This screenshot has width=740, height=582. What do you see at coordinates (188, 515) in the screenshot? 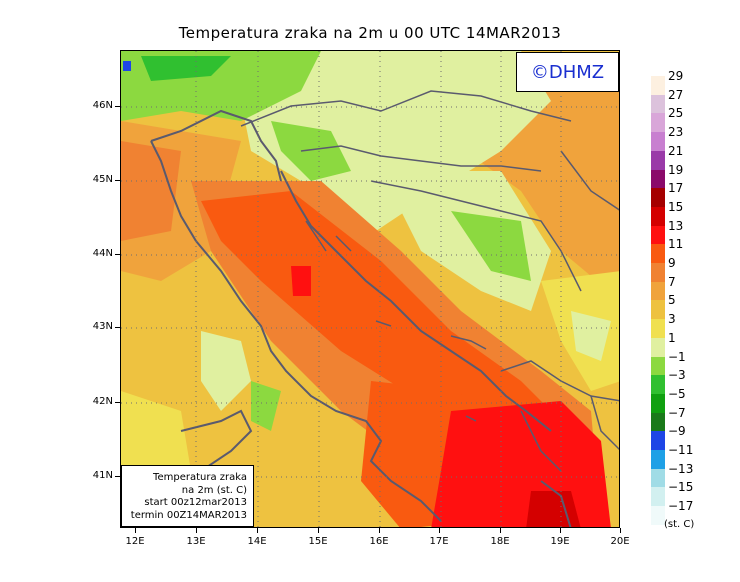
I see `info-line-valid-time: termin 00Z14MAR2013` at bounding box center [188, 515].